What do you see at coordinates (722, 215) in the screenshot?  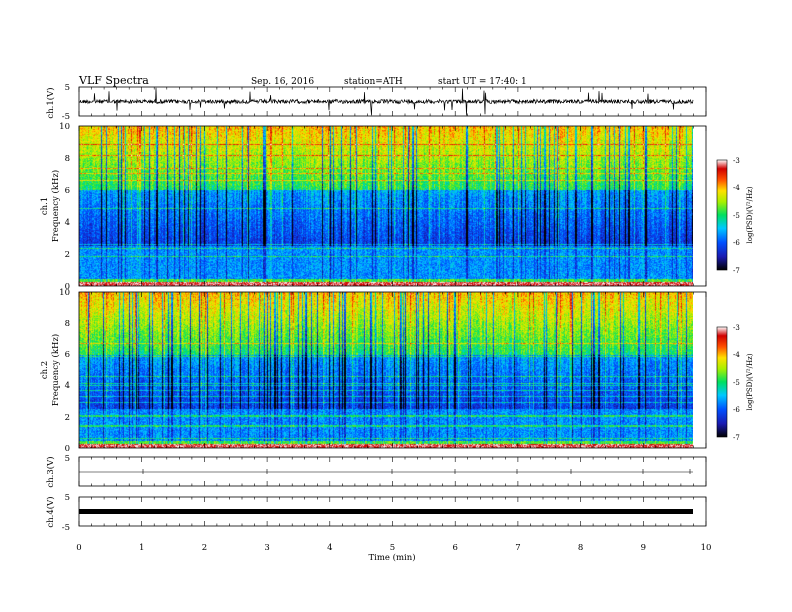 I see `ch1-colorbar-scale` at bounding box center [722, 215].